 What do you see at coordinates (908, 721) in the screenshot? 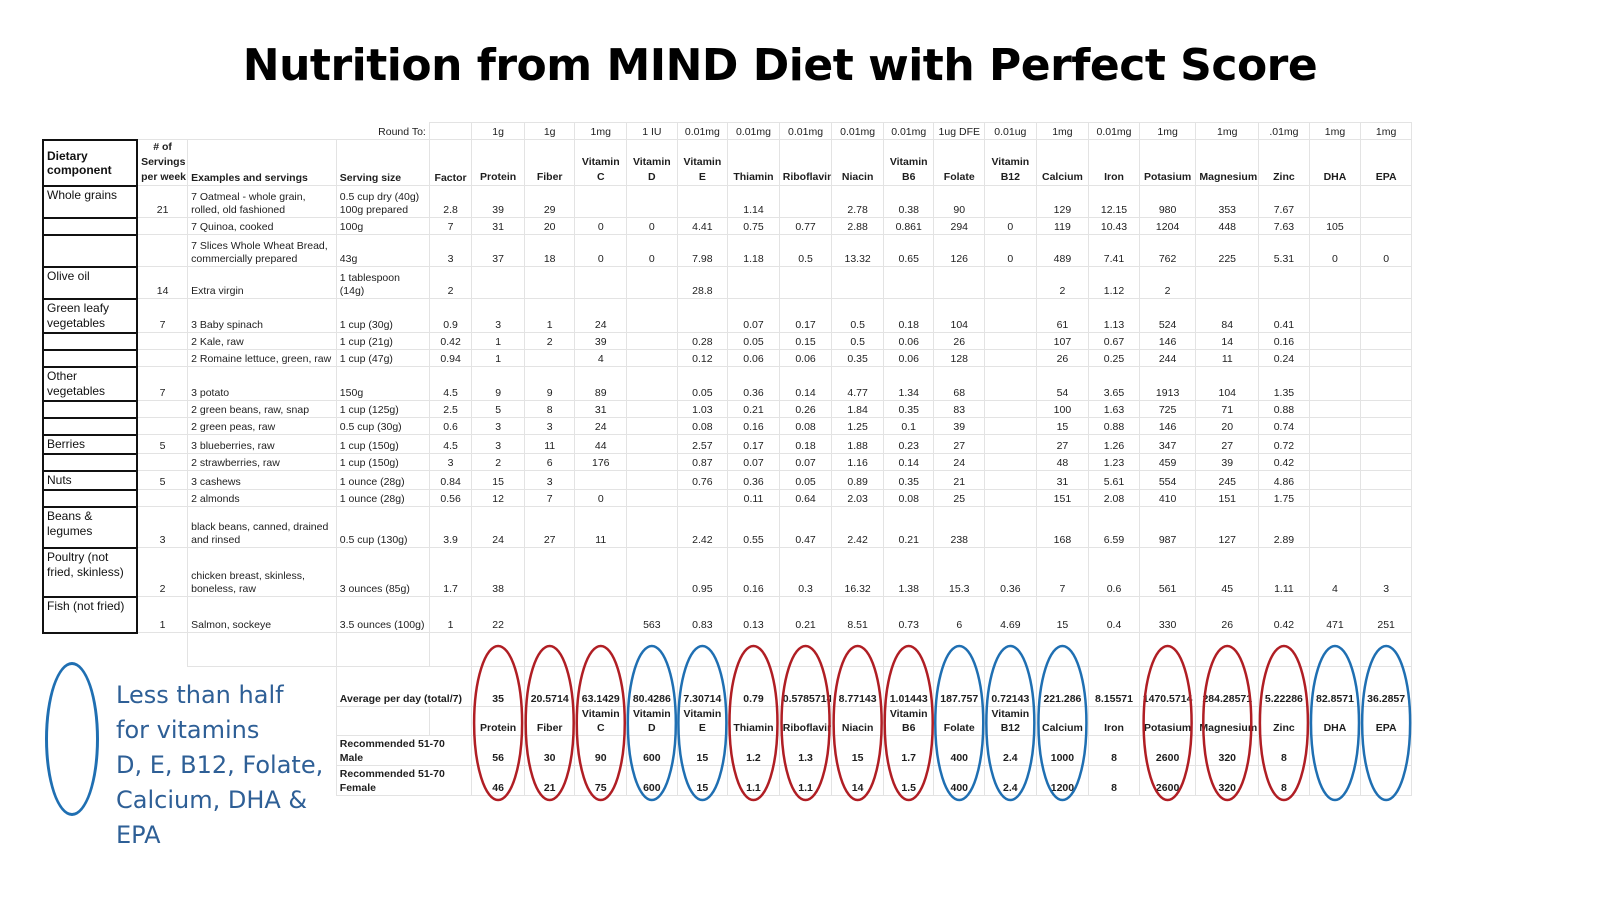
I see `summary-nutrient-header: Vitamin B6` at bounding box center [908, 721].